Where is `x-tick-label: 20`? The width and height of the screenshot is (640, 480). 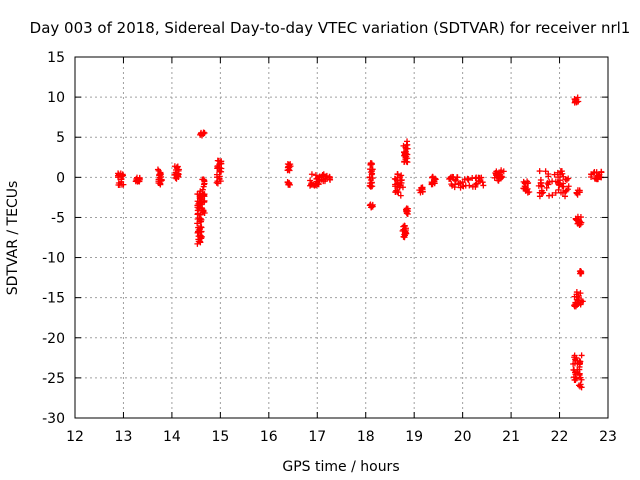 x-tick-label: 20 is located at coordinates (463, 437).